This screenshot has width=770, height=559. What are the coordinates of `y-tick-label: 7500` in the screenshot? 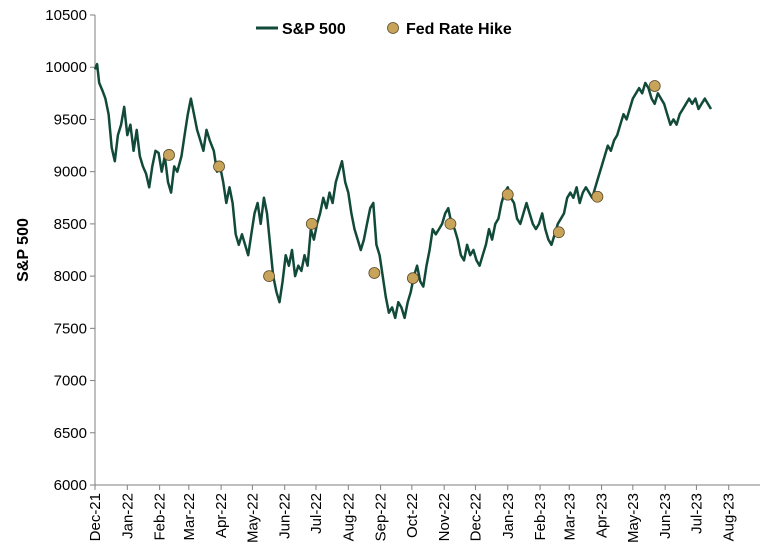 It's located at (70, 328).